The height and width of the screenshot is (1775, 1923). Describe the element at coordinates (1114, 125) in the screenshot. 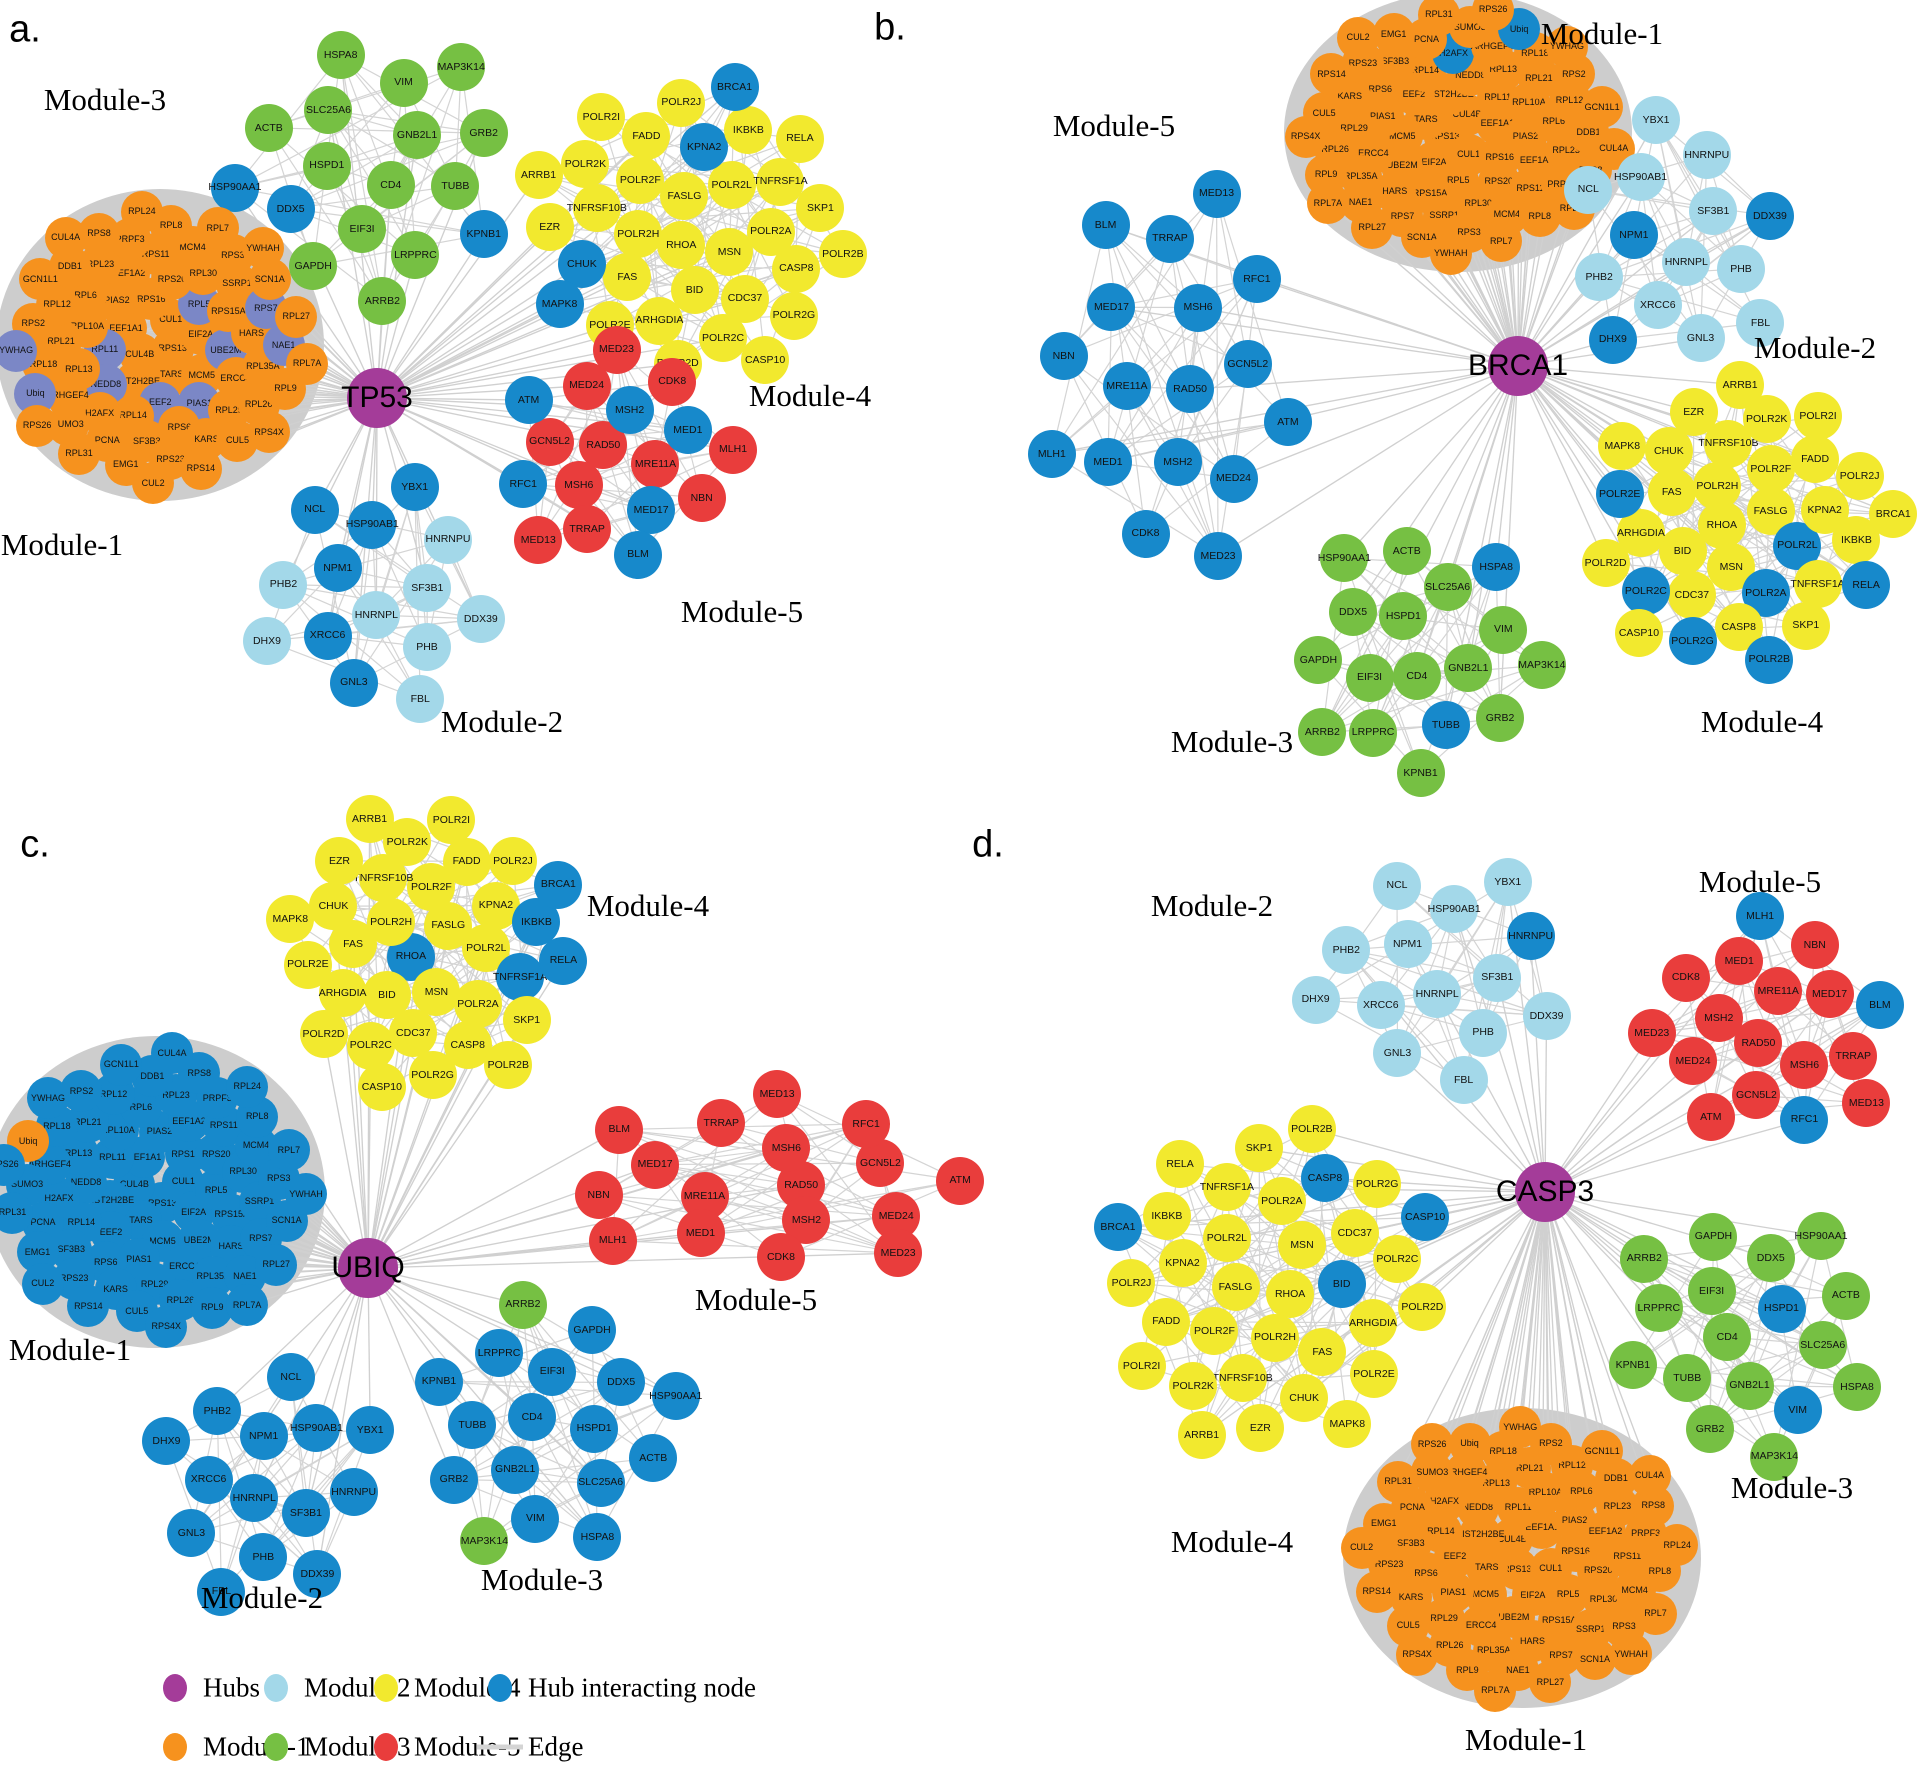

I see `module-label-module-5-panel-b: Module-5` at that location.